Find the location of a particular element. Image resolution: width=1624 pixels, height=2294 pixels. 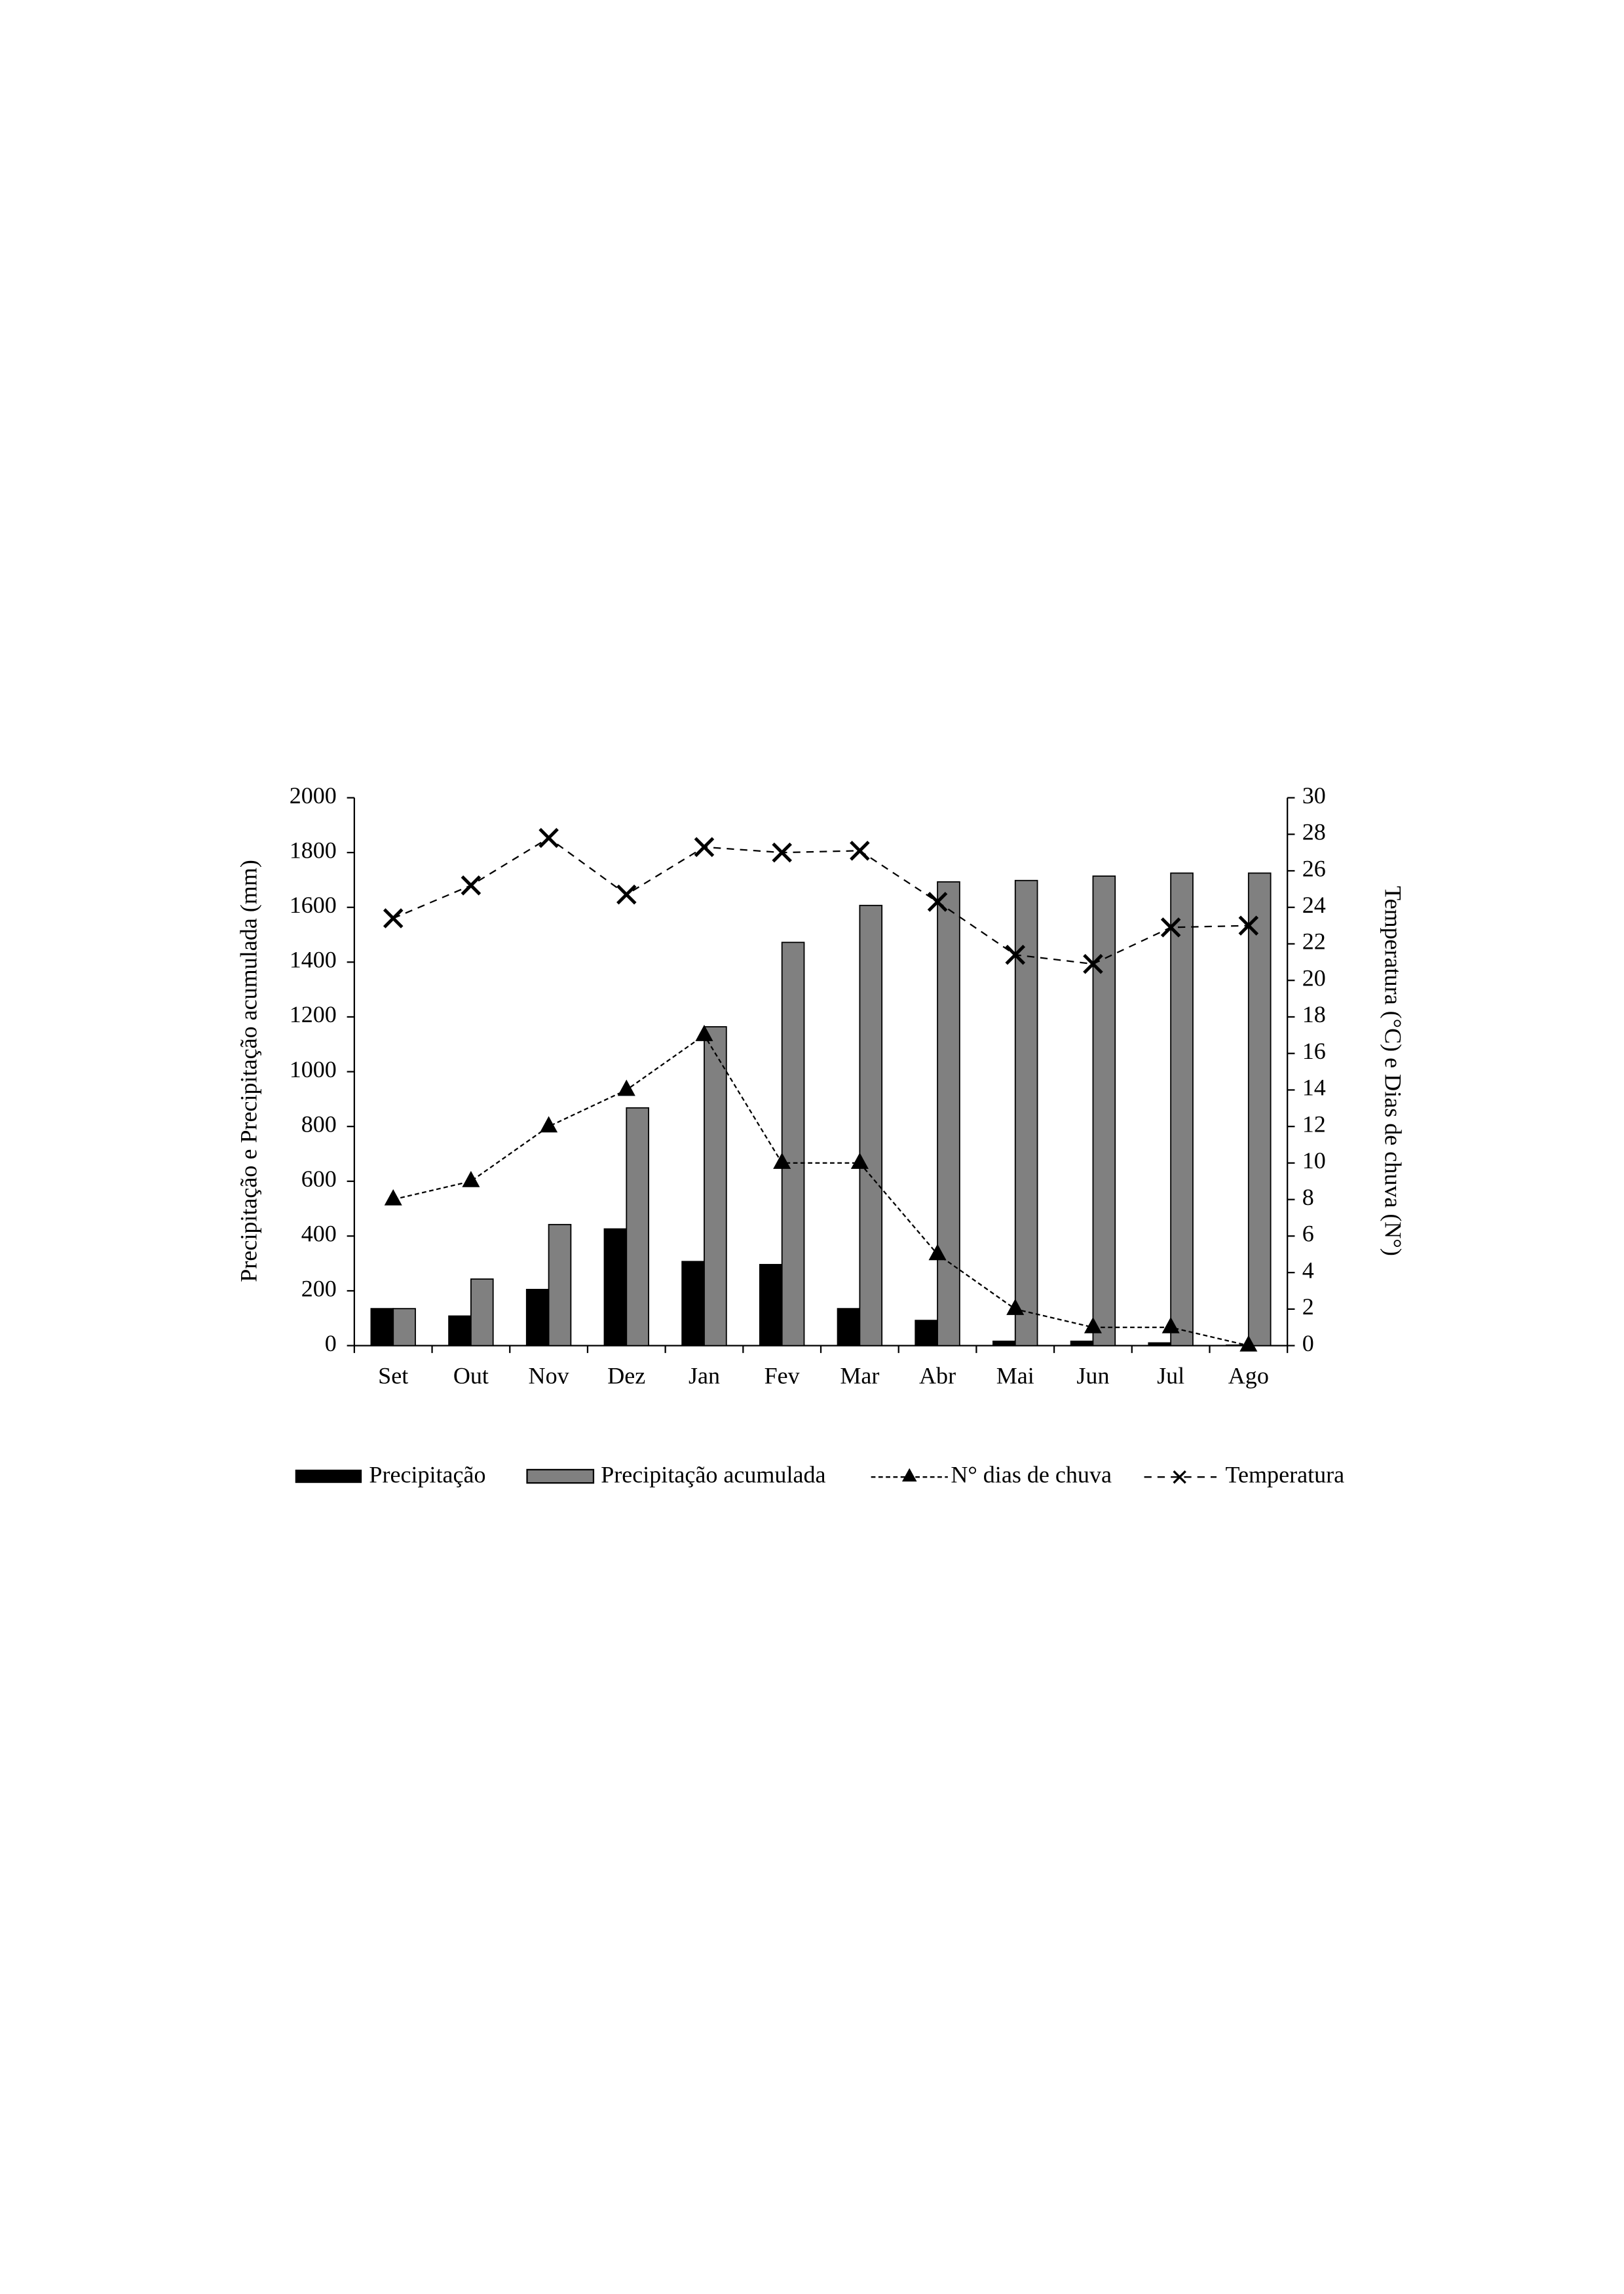

y-tick-label: 600 is located at coordinates (319, 1179).